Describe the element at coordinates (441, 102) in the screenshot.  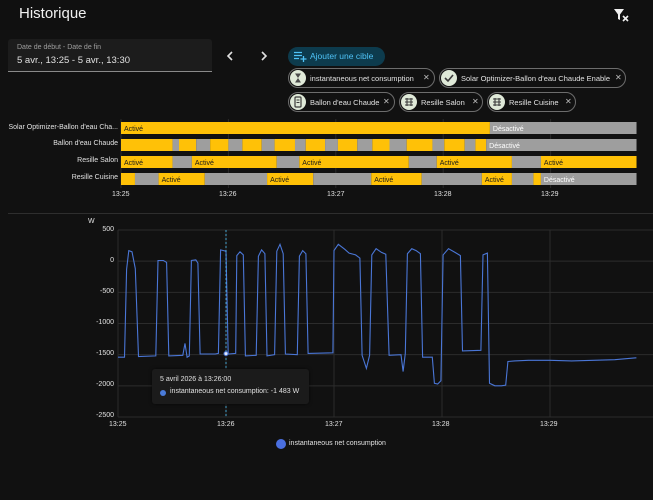
I see `chip-resille-salon: Resille Salon ✕` at that location.